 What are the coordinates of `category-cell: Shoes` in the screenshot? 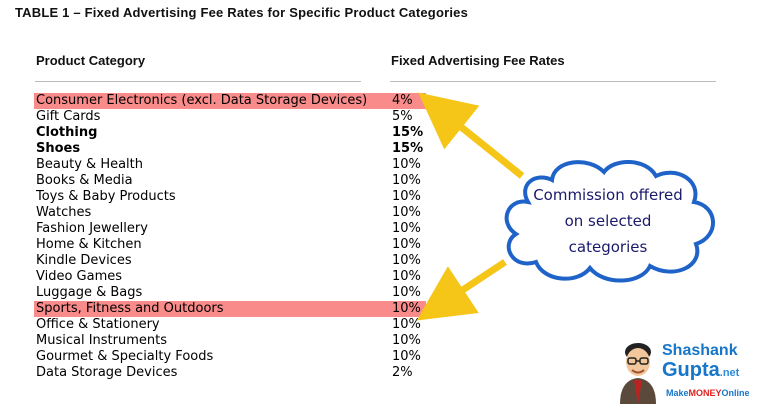 It's located at (58, 148).